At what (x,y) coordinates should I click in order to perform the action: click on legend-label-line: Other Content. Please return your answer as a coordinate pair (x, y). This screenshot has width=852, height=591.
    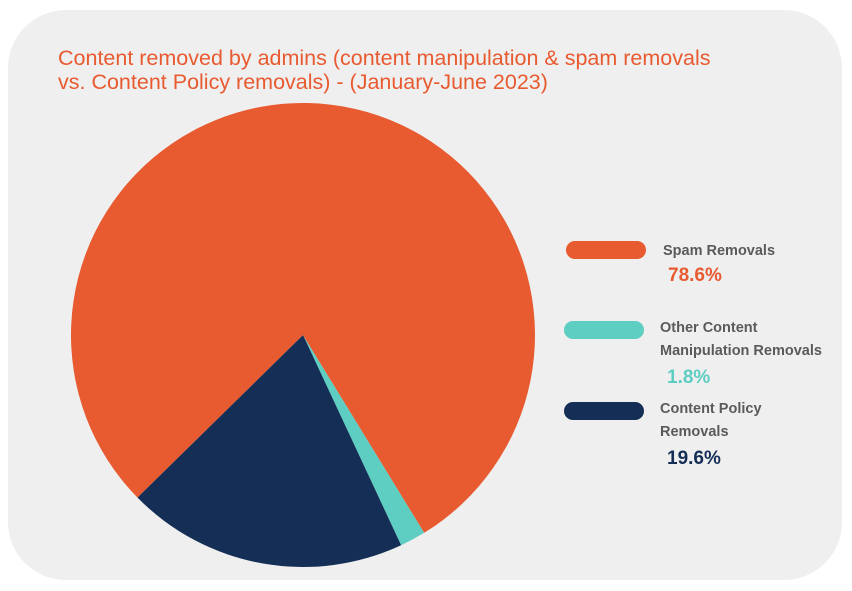
    Looking at the image, I should click on (709, 328).